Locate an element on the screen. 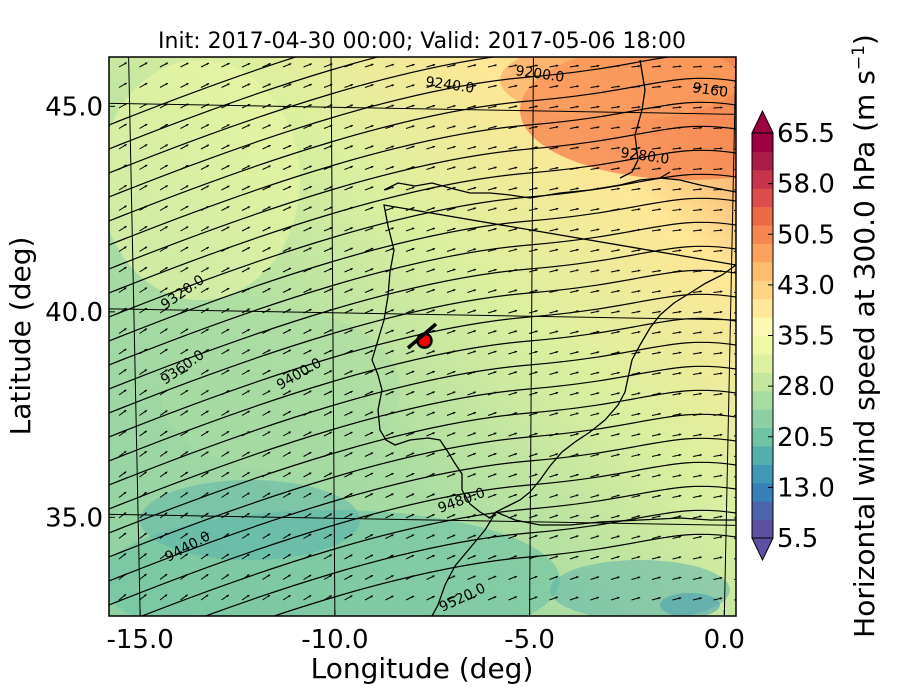 The height and width of the screenshot is (700, 900). colorbar is located at coordinates (762, 335).